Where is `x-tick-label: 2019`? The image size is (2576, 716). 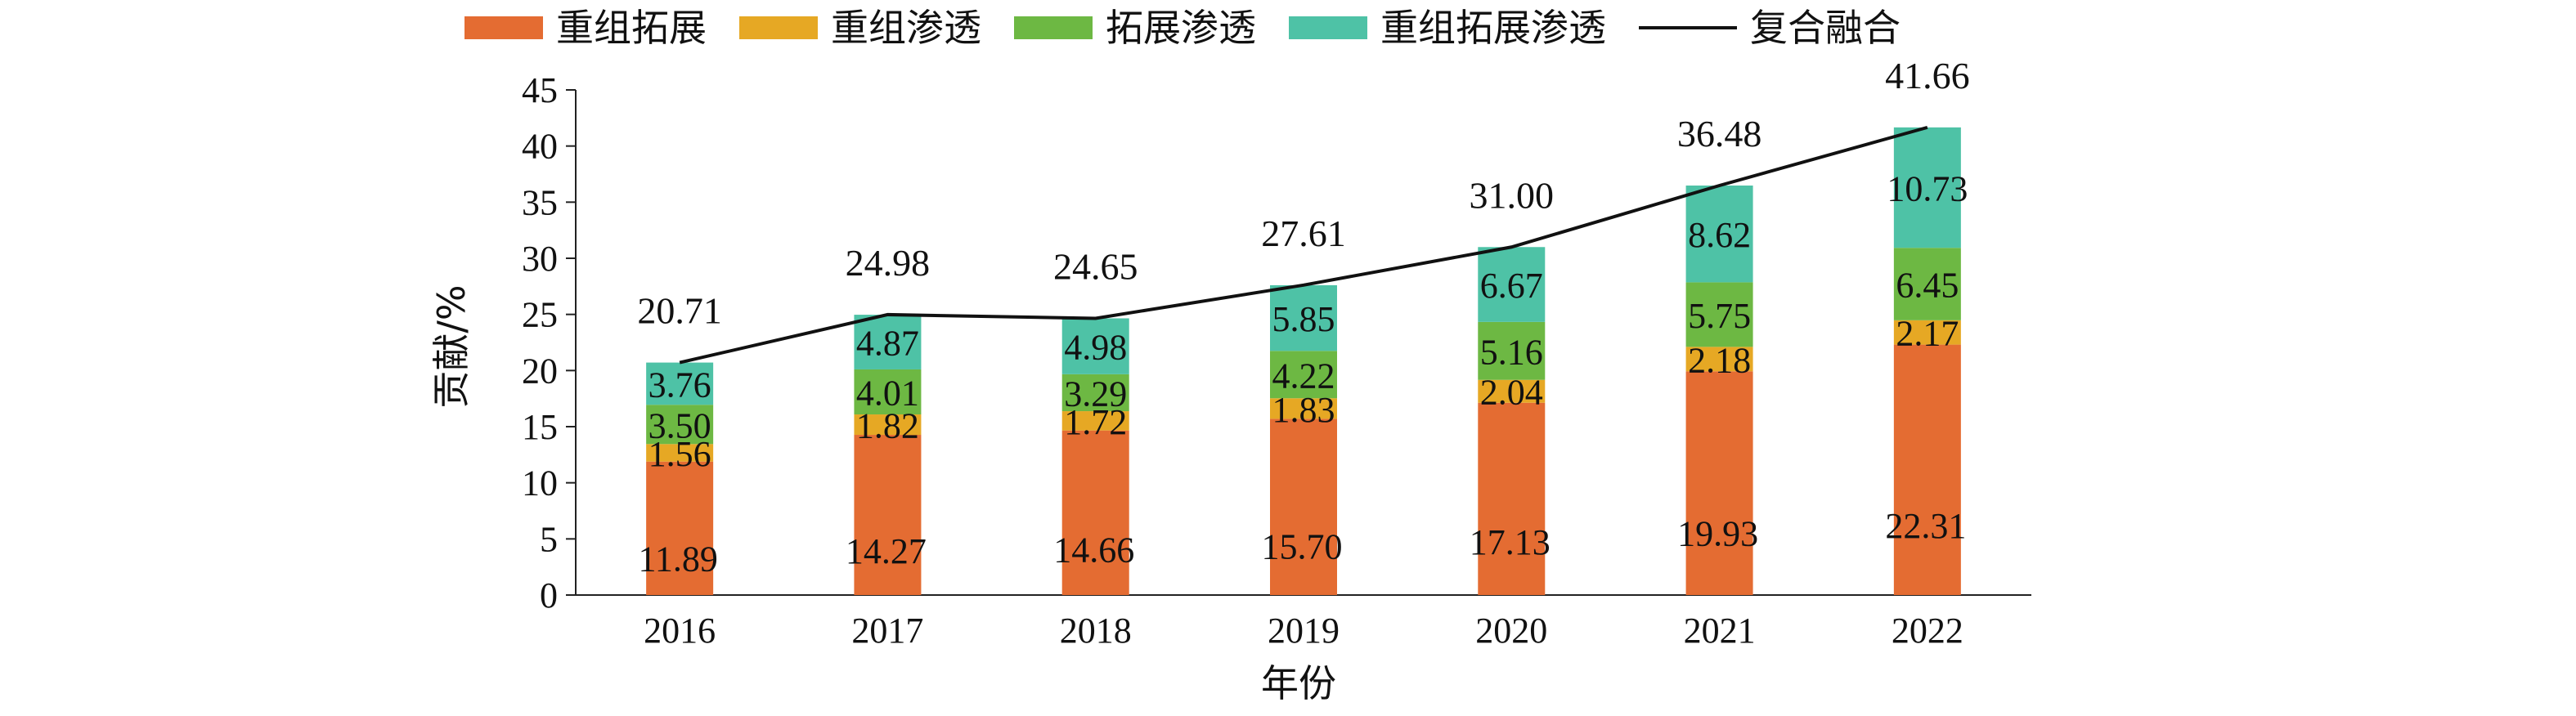 x-tick-label: 2019 is located at coordinates (1304, 631).